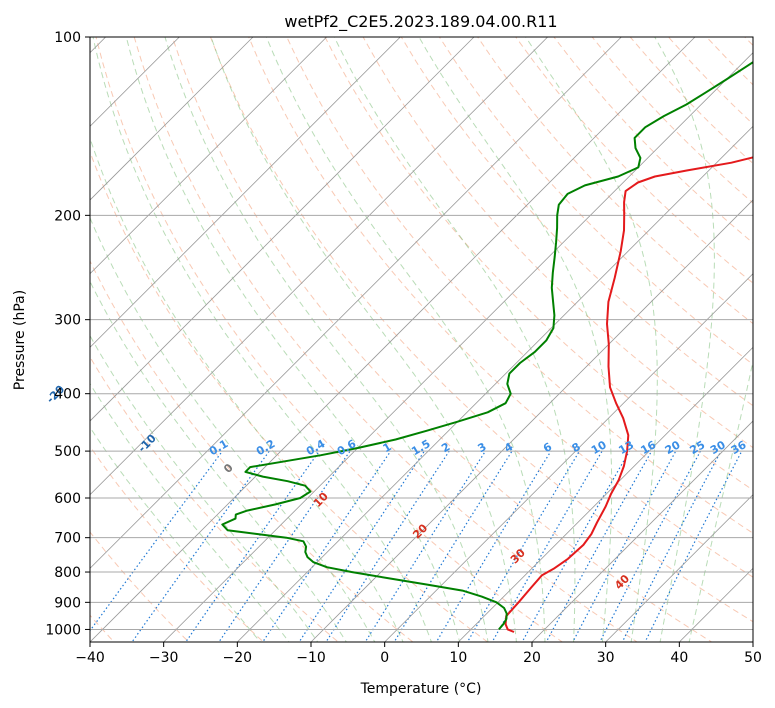  I want to click on x-tick-label: 50, so click(753, 658).